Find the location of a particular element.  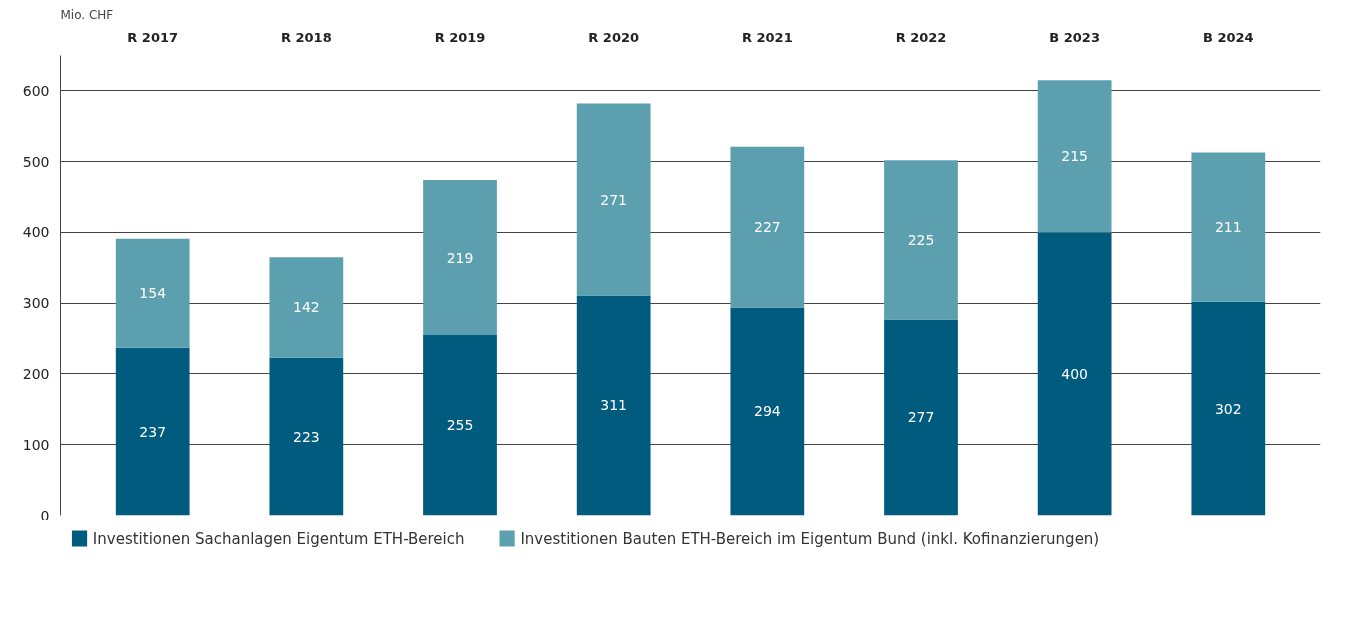

data-label: 237 is located at coordinates (153, 431).